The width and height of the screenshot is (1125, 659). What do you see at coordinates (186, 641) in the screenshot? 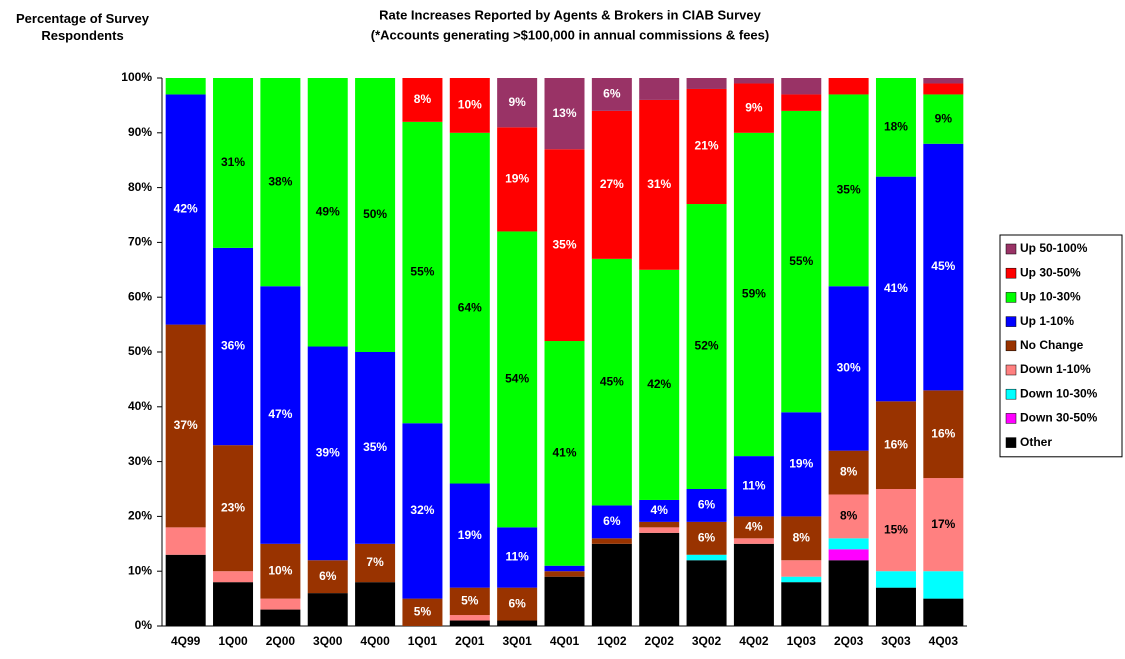
I see `x-tick-label: 4Q99` at bounding box center [186, 641].